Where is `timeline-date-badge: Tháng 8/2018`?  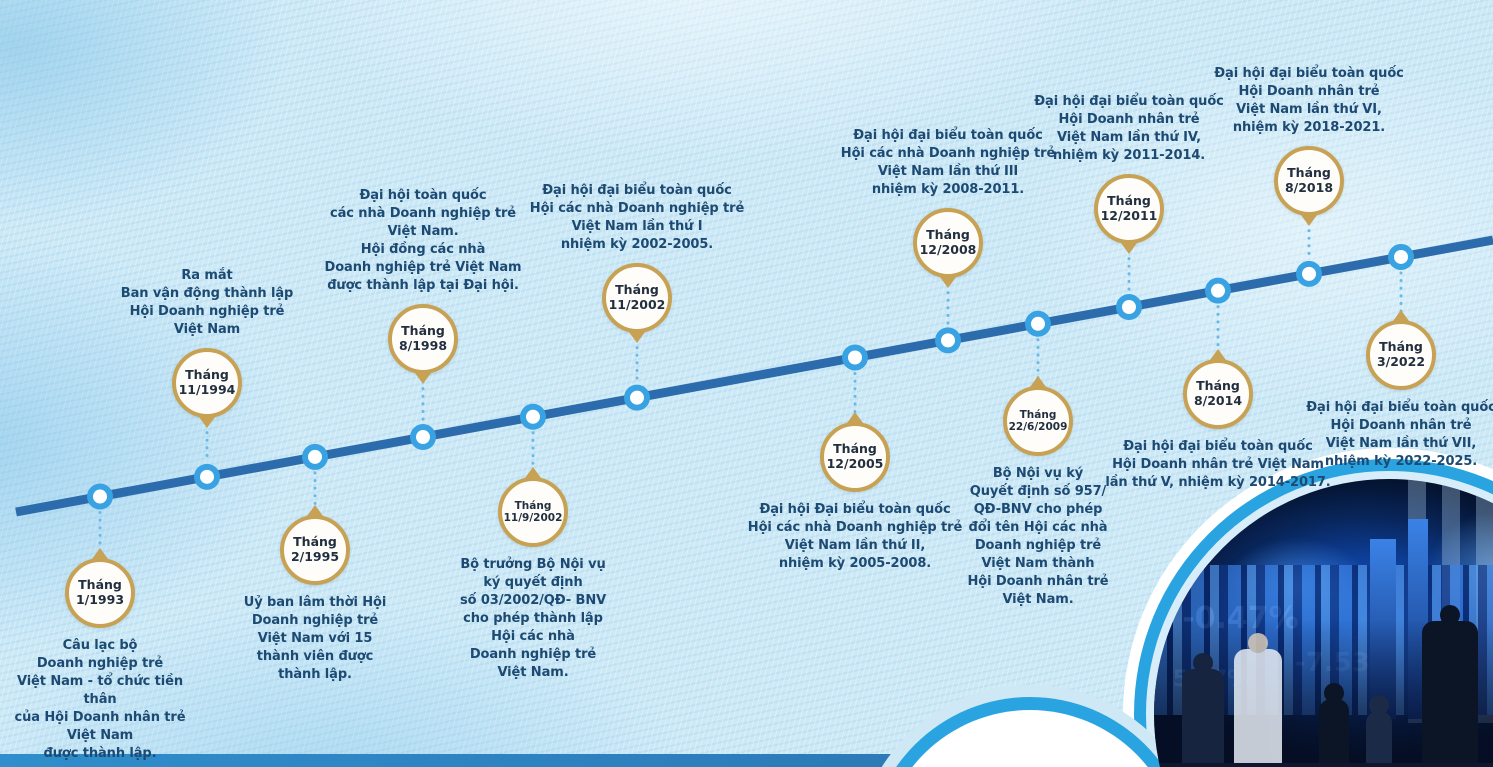 timeline-date-badge: Tháng 8/2018 is located at coordinates (1309, 181).